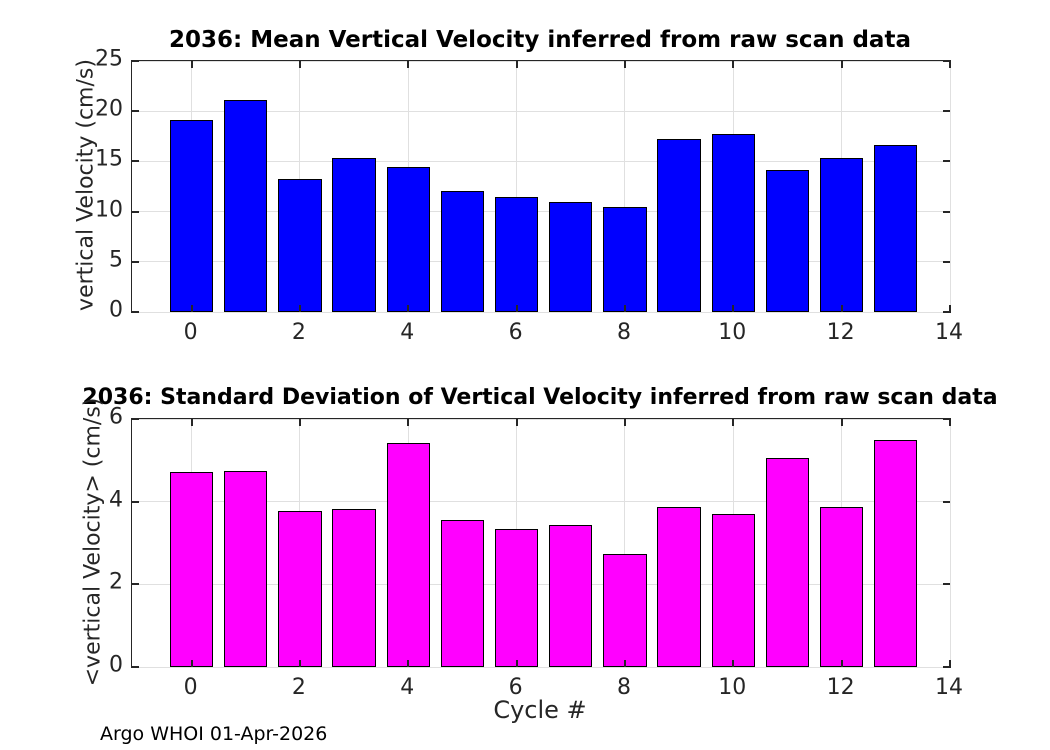 The image size is (1050, 750). Describe the element at coordinates (116, 582) in the screenshot. I see `y-tick-label: 2` at that location.